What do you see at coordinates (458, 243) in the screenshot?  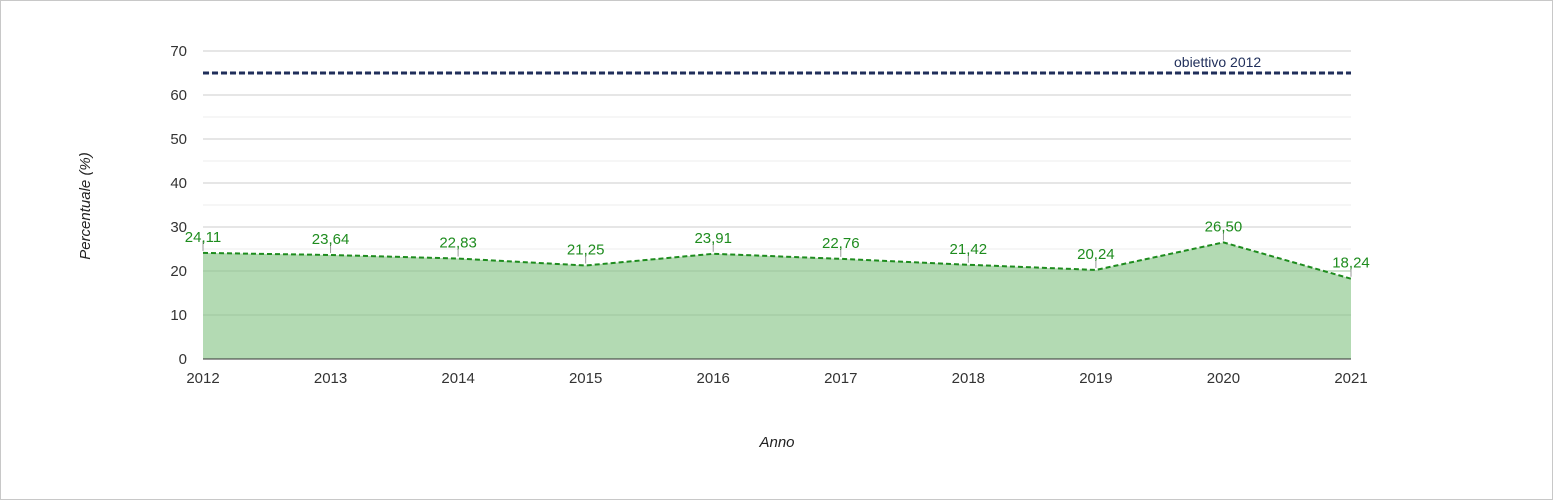 I see `data-label: 22,83` at bounding box center [458, 243].